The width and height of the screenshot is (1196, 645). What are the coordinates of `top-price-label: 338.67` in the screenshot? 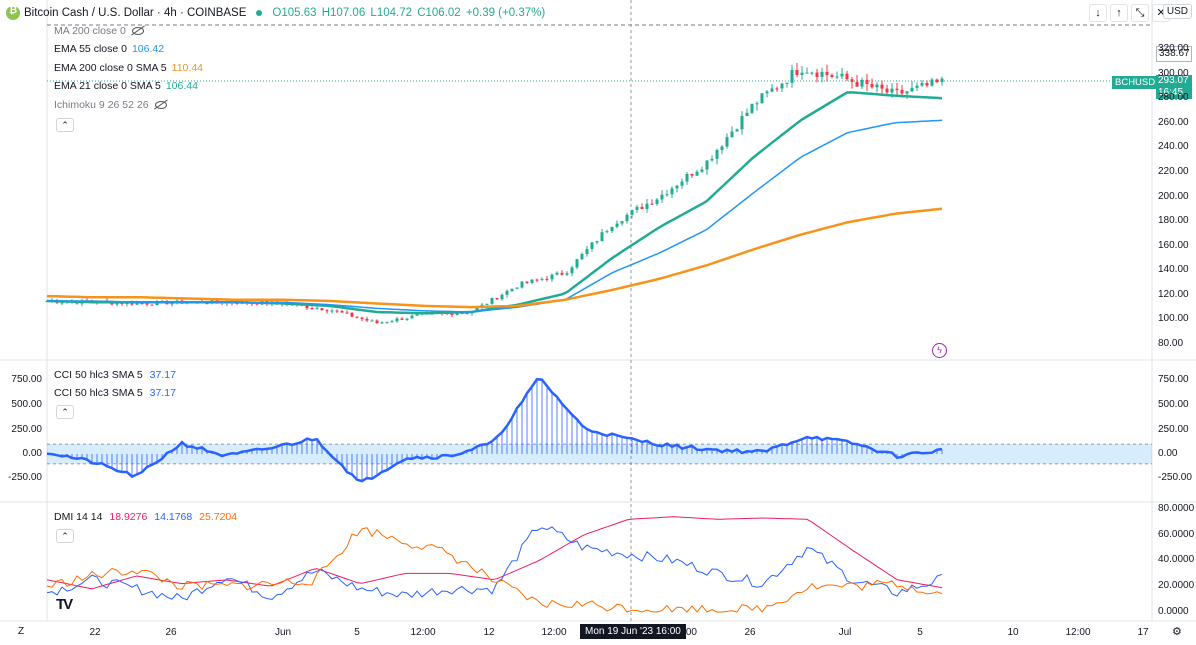 It's located at (1174, 54).